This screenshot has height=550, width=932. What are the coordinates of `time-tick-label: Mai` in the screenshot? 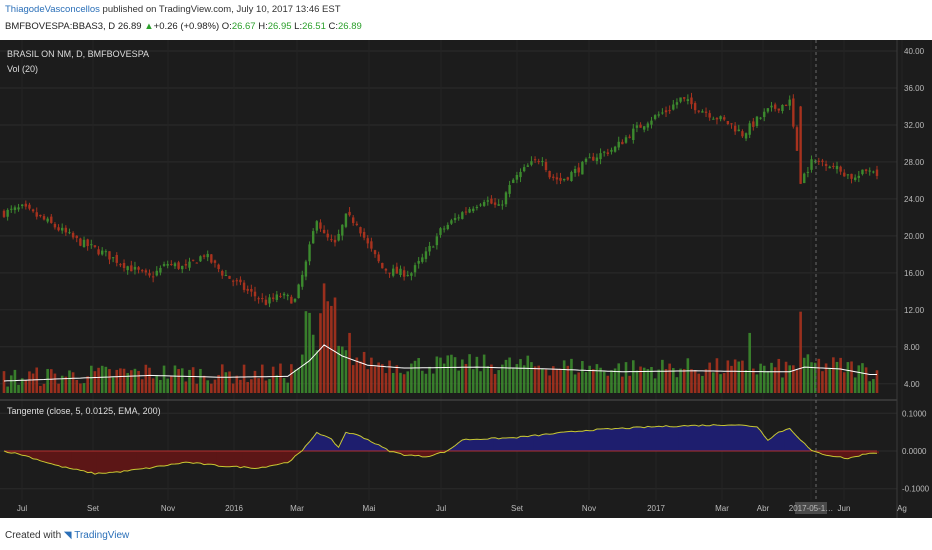 It's located at (369, 508).